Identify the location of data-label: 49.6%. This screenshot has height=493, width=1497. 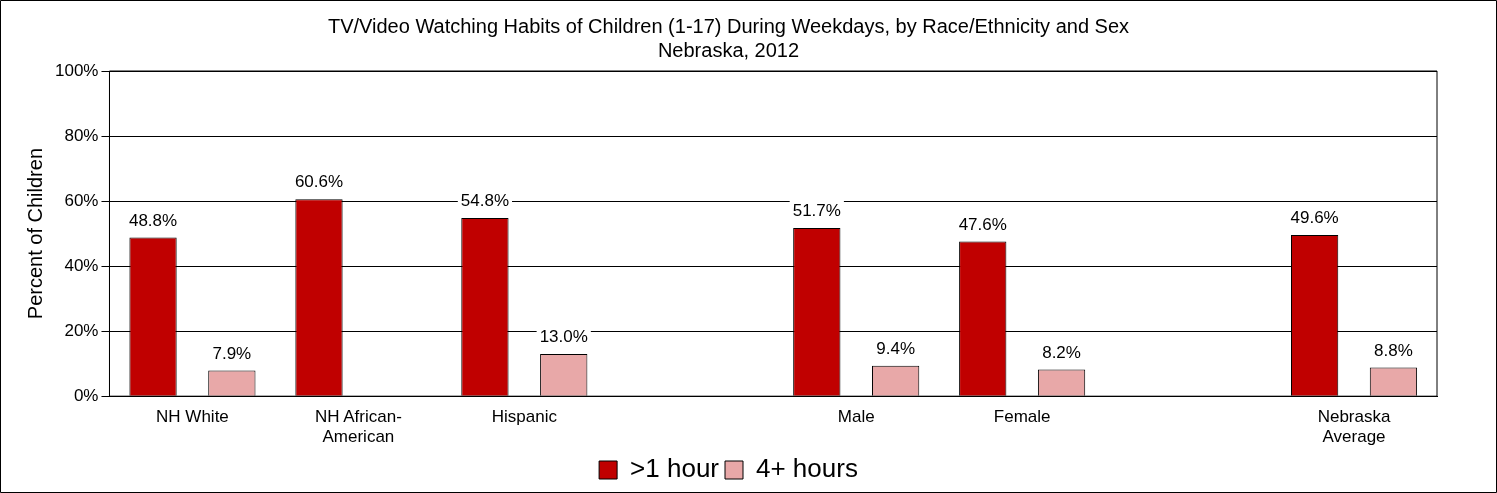
(1314, 218).